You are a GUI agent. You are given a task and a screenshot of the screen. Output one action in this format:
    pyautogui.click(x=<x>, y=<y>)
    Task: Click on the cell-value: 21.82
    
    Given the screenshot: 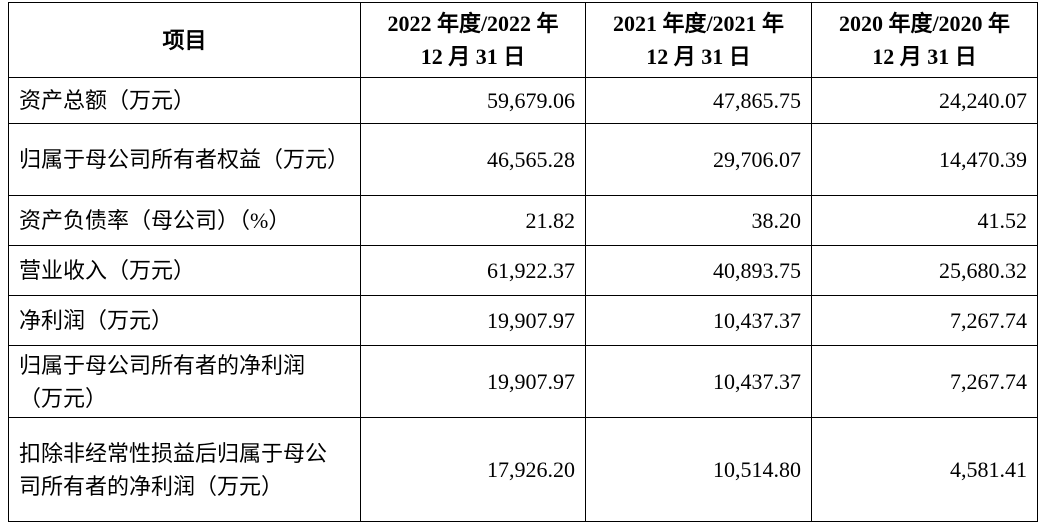 What is the action you would take?
    pyautogui.click(x=473, y=220)
    